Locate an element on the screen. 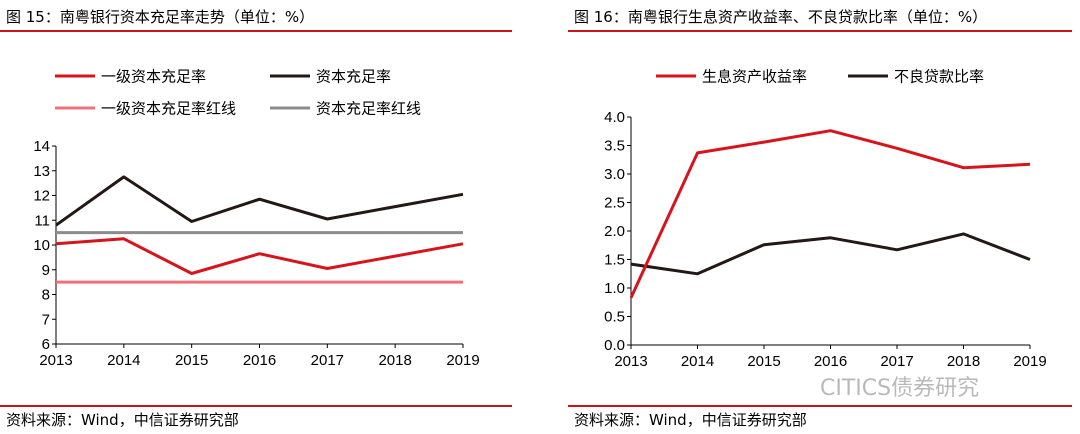  left-x-tick-label-2016: 2016 is located at coordinates (259, 360).